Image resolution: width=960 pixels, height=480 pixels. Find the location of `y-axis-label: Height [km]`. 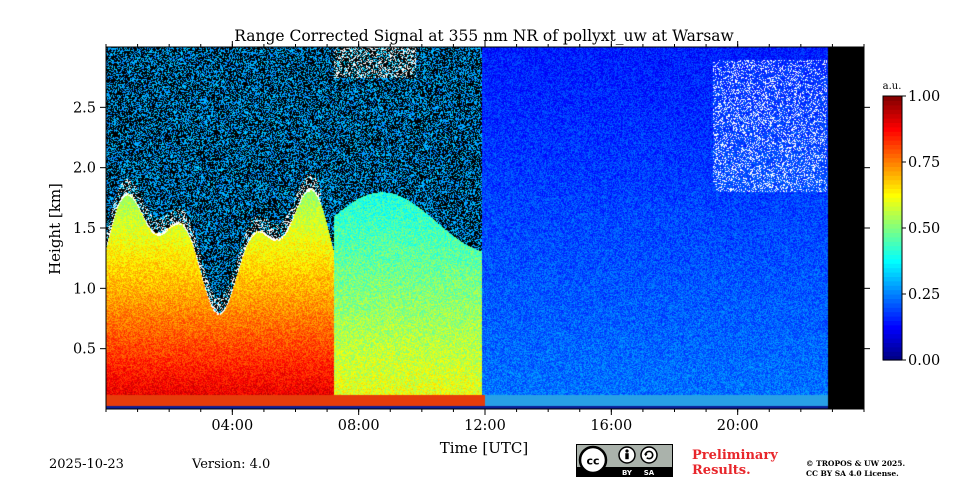

y-axis-label: Height [km] is located at coordinates (55, 229).